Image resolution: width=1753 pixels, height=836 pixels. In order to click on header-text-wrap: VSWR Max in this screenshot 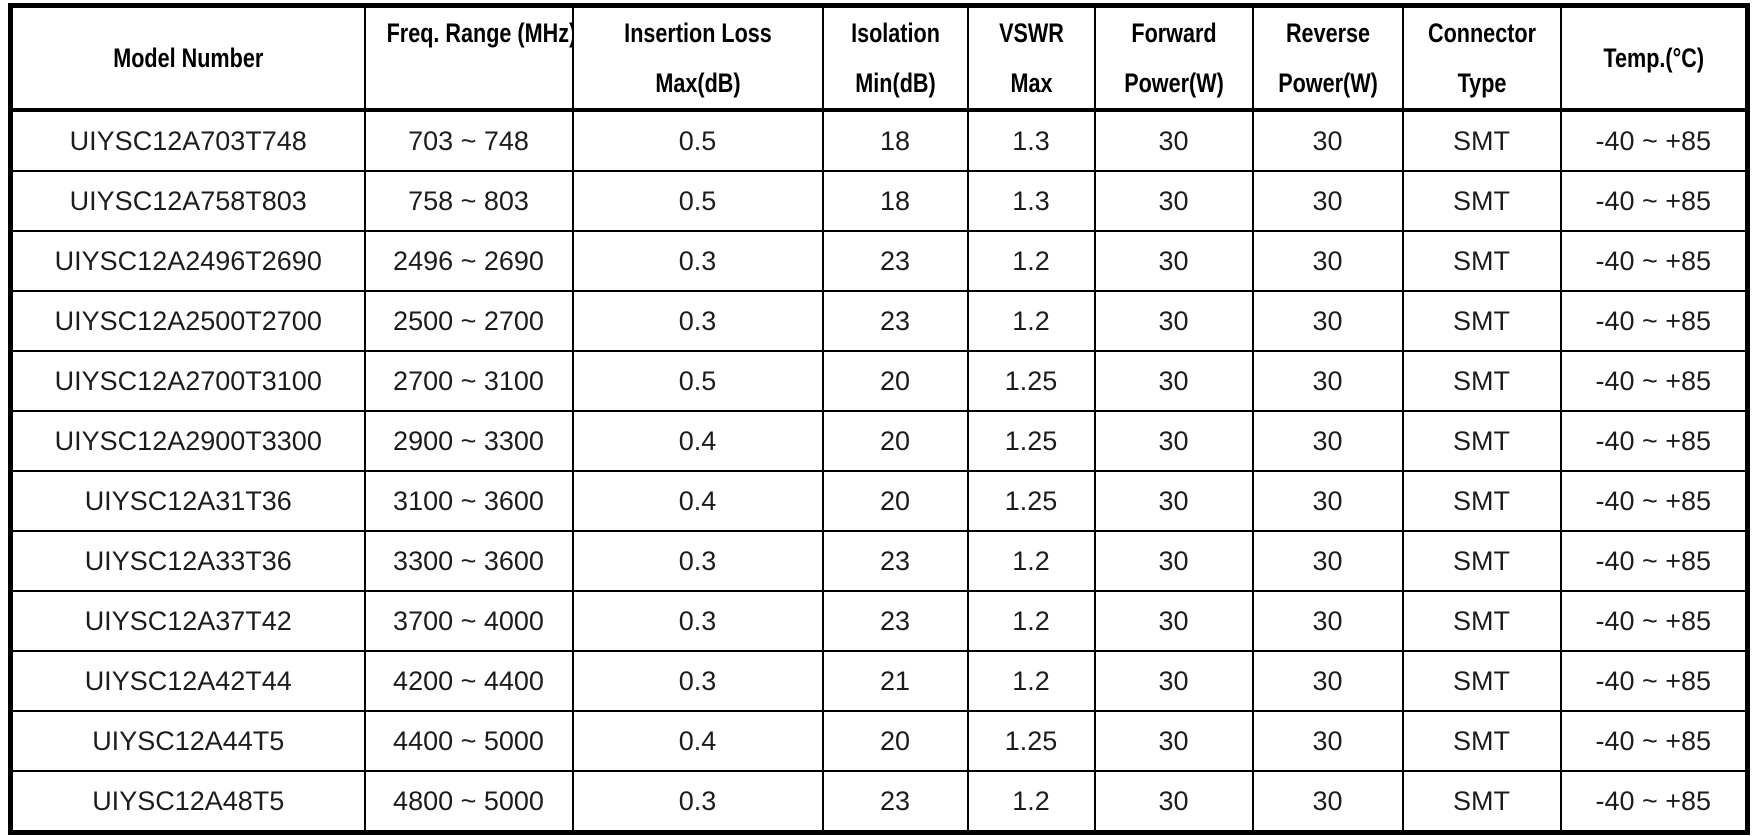, I will do `click(1031, 58)`.